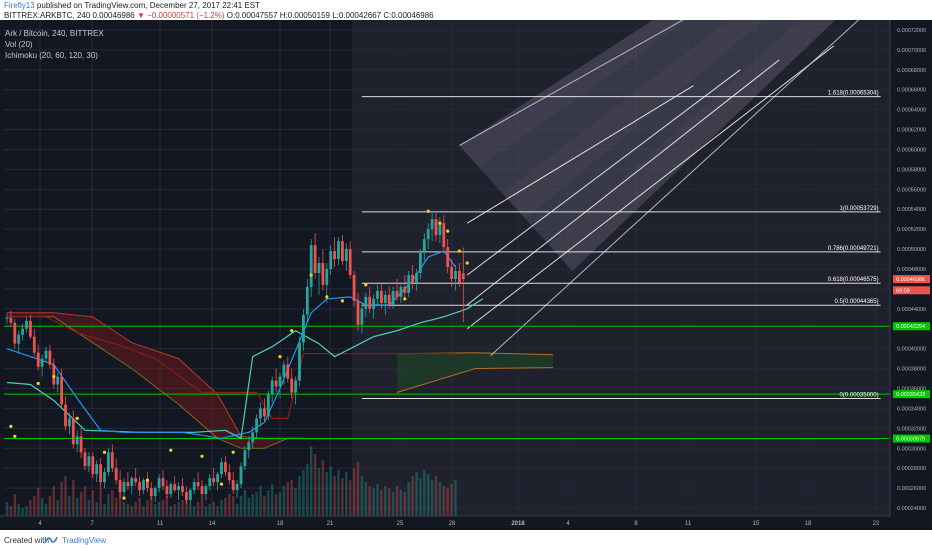  What do you see at coordinates (911, 390) in the screenshot?
I see `y-tick-label: 0.00036000` at bounding box center [911, 390].